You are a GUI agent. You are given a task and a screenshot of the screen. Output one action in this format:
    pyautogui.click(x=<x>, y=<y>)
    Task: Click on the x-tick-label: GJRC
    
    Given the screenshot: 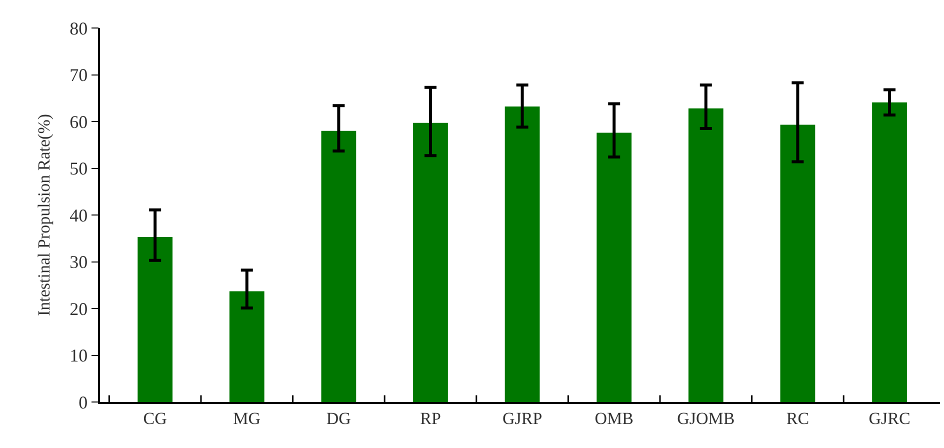 What is the action you would take?
    pyautogui.click(x=889, y=418)
    